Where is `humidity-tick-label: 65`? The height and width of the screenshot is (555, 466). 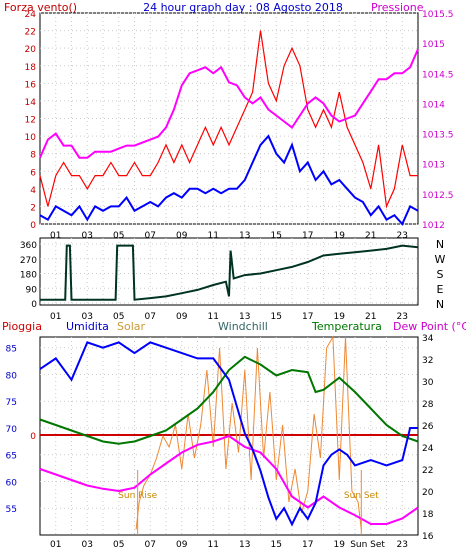 humidity-tick-label: 65 is located at coordinates (11, 457).